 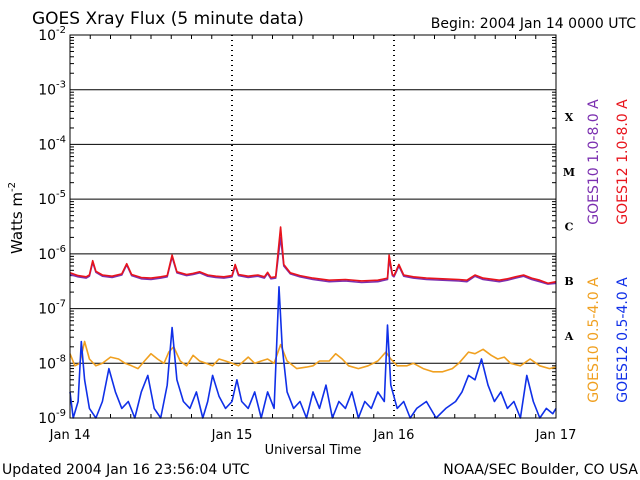 What do you see at coordinates (556, 435) in the screenshot?
I see `x-tick-label: Jan 17` at bounding box center [556, 435].